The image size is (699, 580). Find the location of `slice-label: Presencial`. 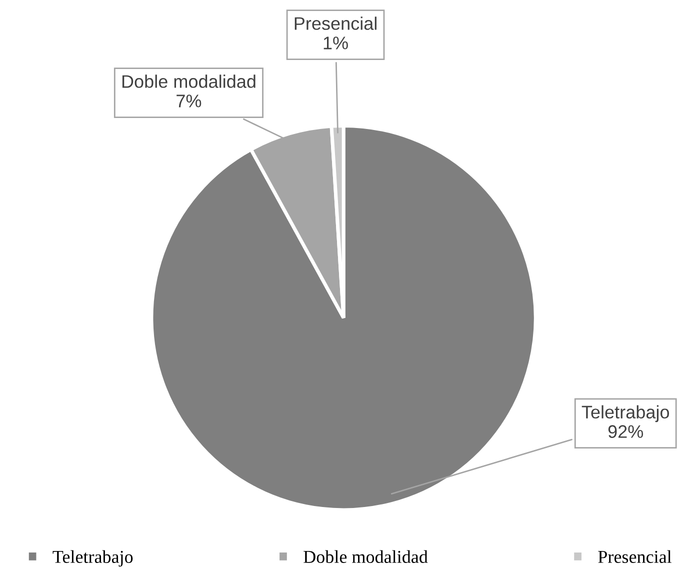

slice-label: Presencial is located at coordinates (335, 23).